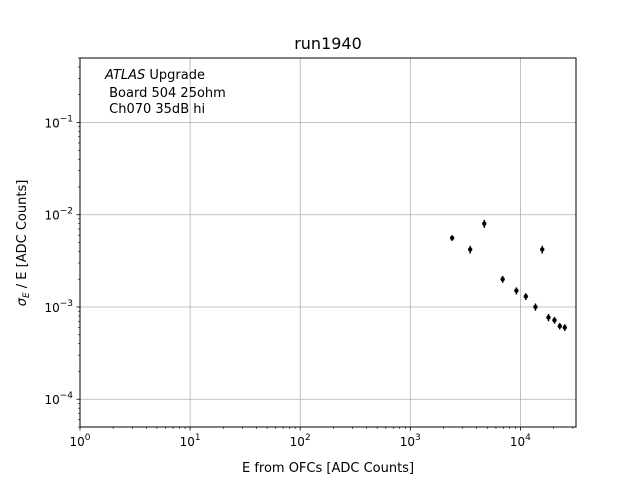 The image size is (640, 480). Describe the element at coordinates (190, 441) in the screenshot. I see `x-tick-label: 10¹` at that location.